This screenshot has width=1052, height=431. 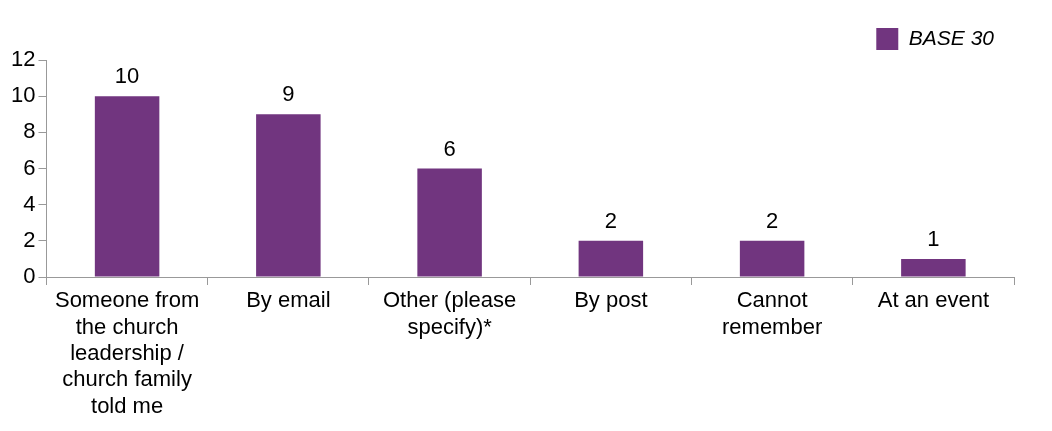 I want to click on y-tick-label: 6, so click(x=29, y=167).